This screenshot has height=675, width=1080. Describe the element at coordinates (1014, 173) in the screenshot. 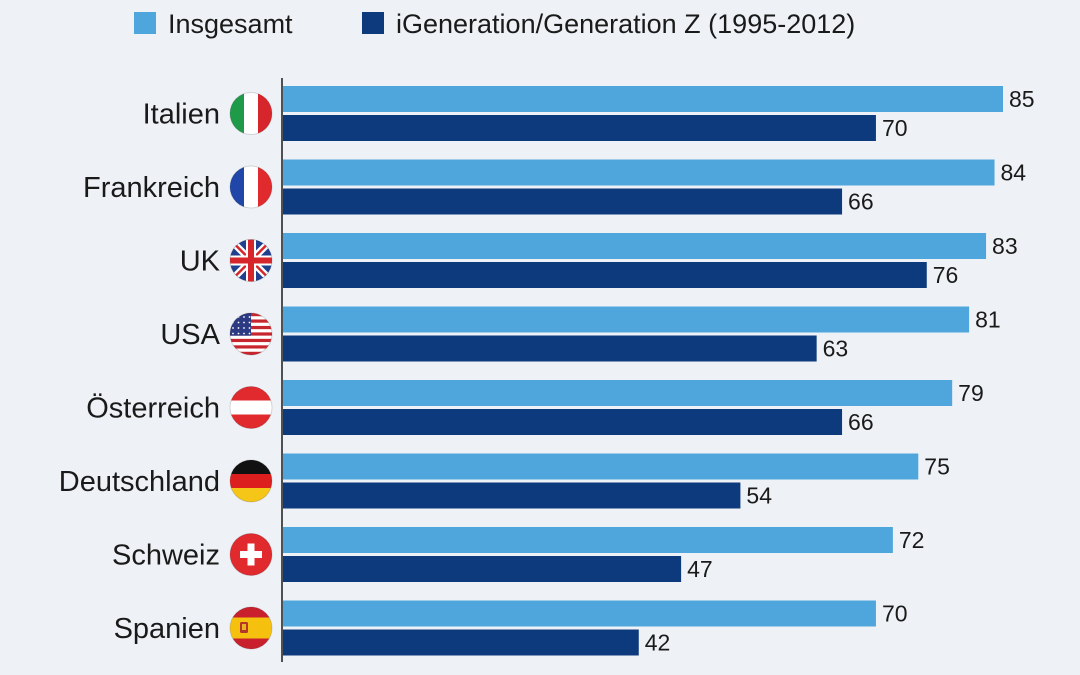

I see `data-label-frankreich-series-0: 84` at that location.